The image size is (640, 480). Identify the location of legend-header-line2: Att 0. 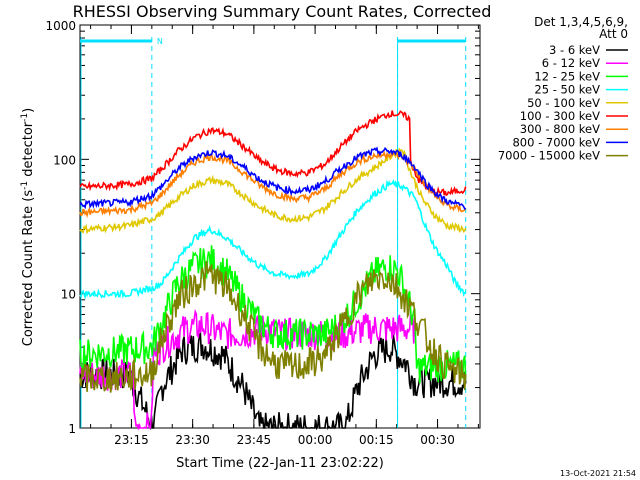
(613, 34).